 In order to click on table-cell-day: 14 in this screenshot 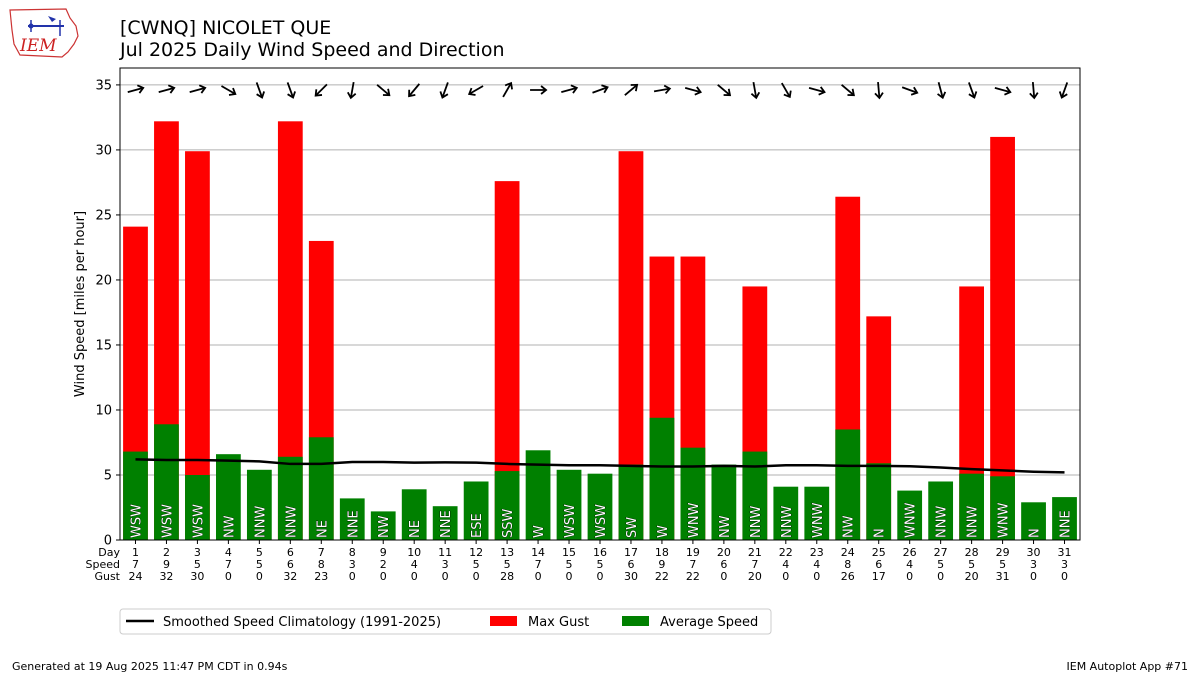, I will do `click(538, 552)`.